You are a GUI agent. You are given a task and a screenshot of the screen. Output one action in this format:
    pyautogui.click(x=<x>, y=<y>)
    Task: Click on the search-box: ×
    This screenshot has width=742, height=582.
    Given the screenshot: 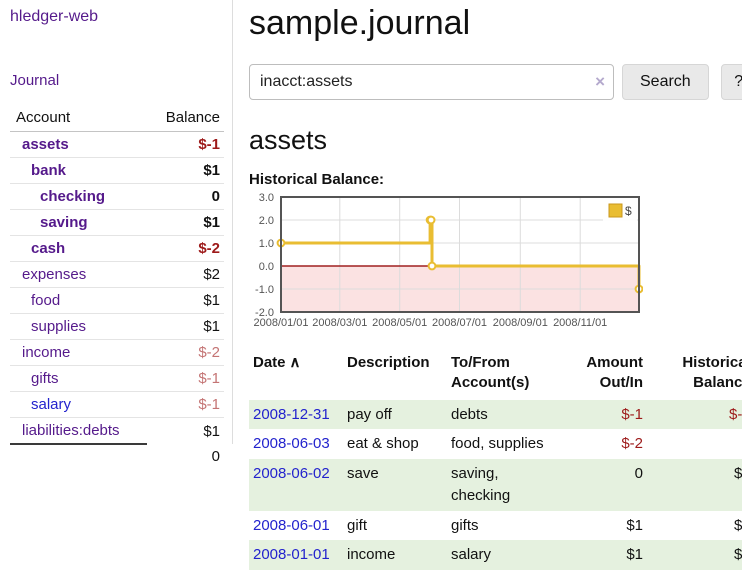 What is the action you would take?
    pyautogui.click(x=431, y=82)
    